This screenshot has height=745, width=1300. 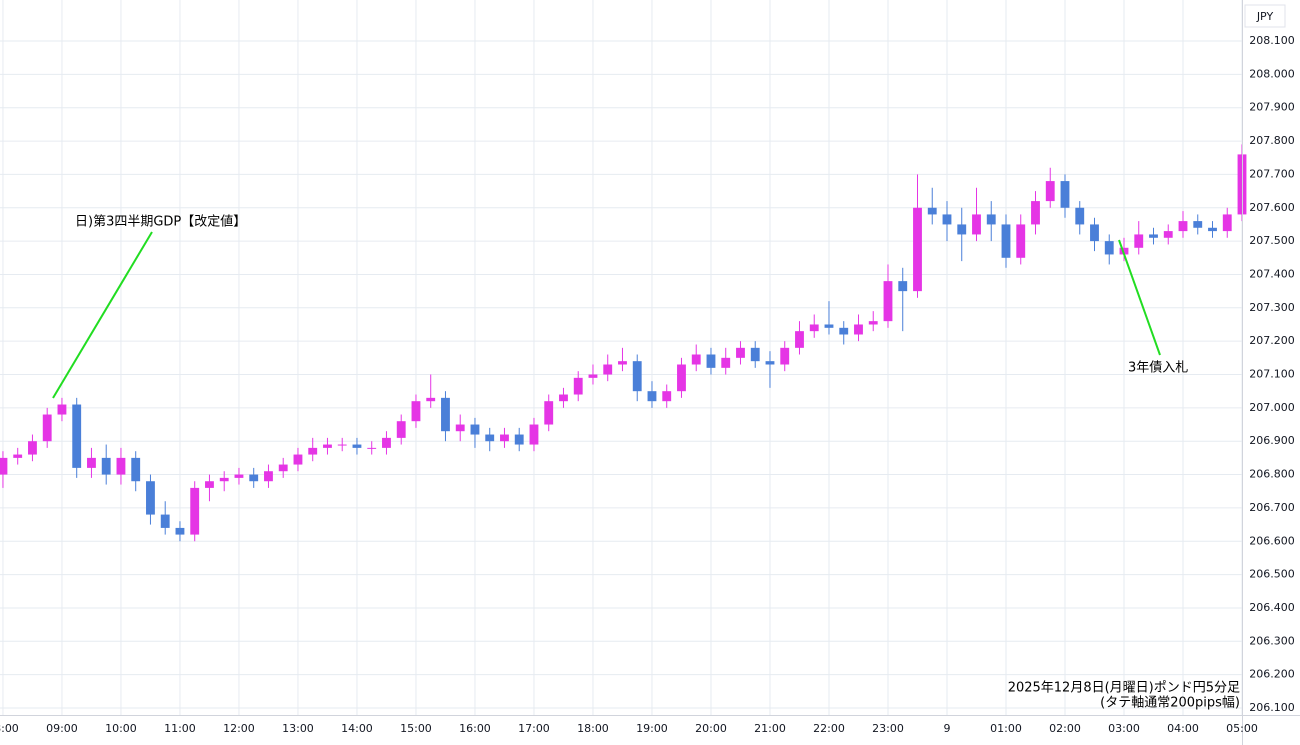 What do you see at coordinates (239, 728) in the screenshot?
I see `x-tick-label: 12:00` at bounding box center [239, 728].